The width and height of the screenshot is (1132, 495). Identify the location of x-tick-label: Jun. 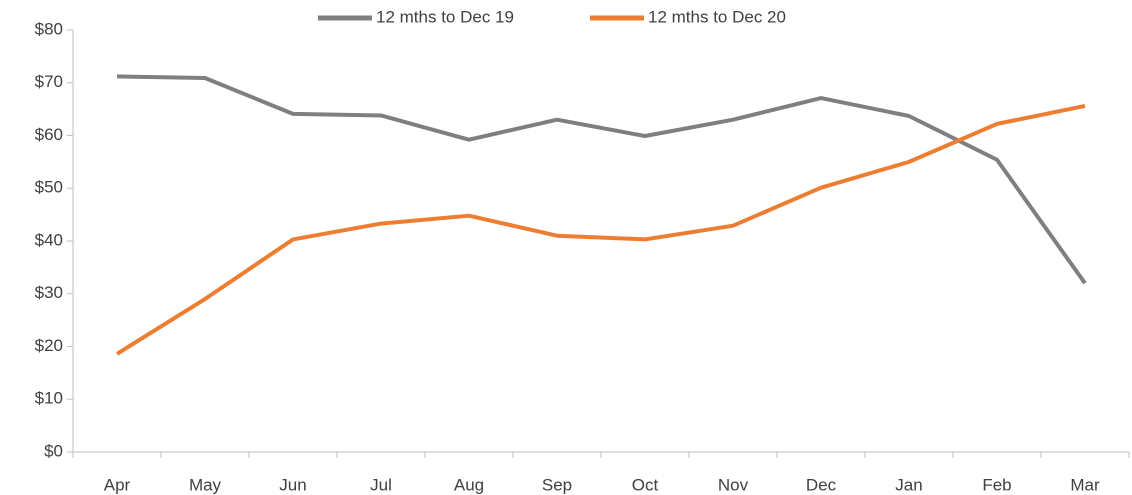
(292, 484).